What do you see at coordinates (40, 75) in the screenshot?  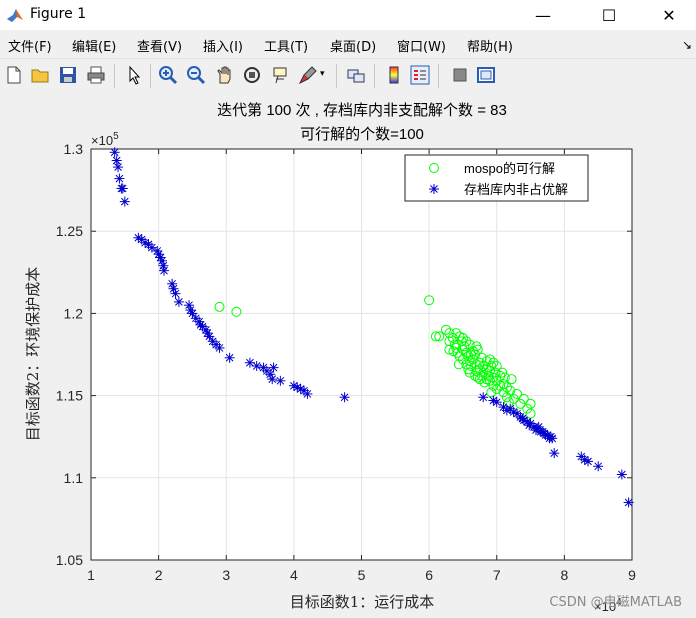 I see `open-folder-icon` at bounding box center [40, 75].